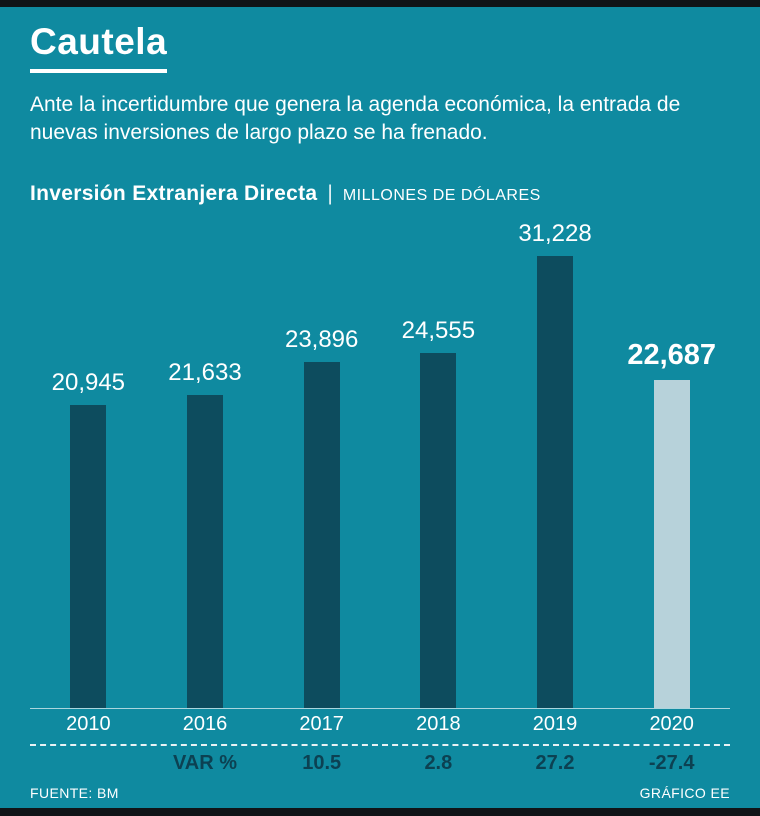 Image resolution: width=760 pixels, height=816 pixels. What do you see at coordinates (671, 762) in the screenshot?
I see `var-percent-value: -27.4` at bounding box center [671, 762].